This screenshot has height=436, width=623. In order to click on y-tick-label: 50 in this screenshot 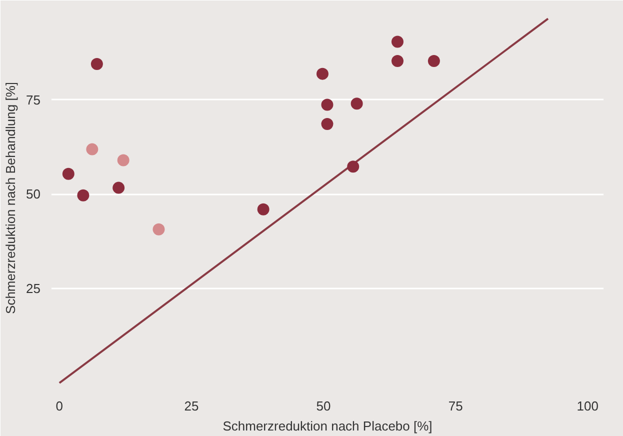, I will do `click(33, 194)`.